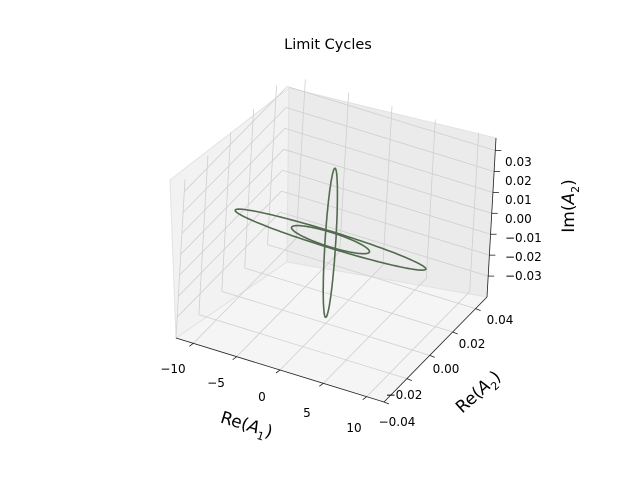 The image size is (640, 480). What do you see at coordinates (523, 257) in the screenshot?
I see `z-tick-label: −0.02` at bounding box center [523, 257].